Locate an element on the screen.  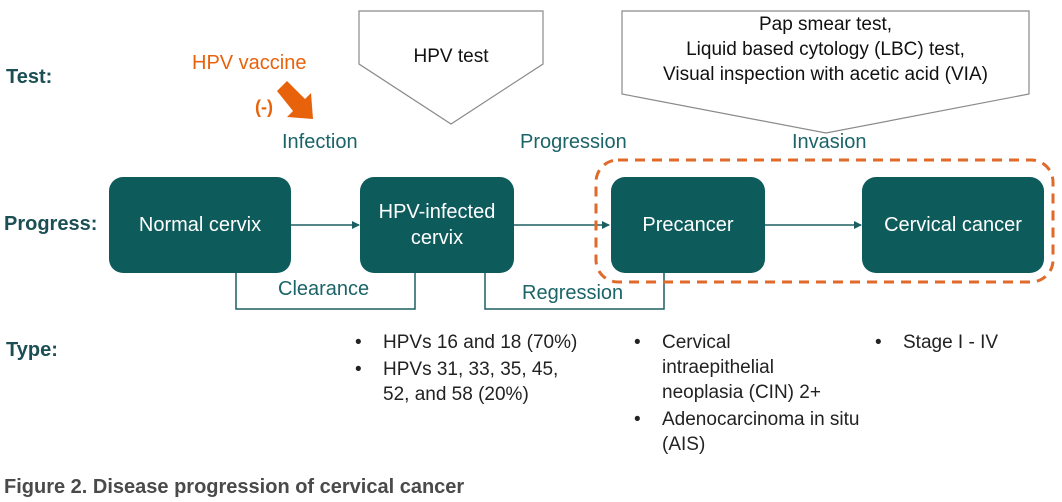
clearance-arrow is located at coordinates (324, 280).